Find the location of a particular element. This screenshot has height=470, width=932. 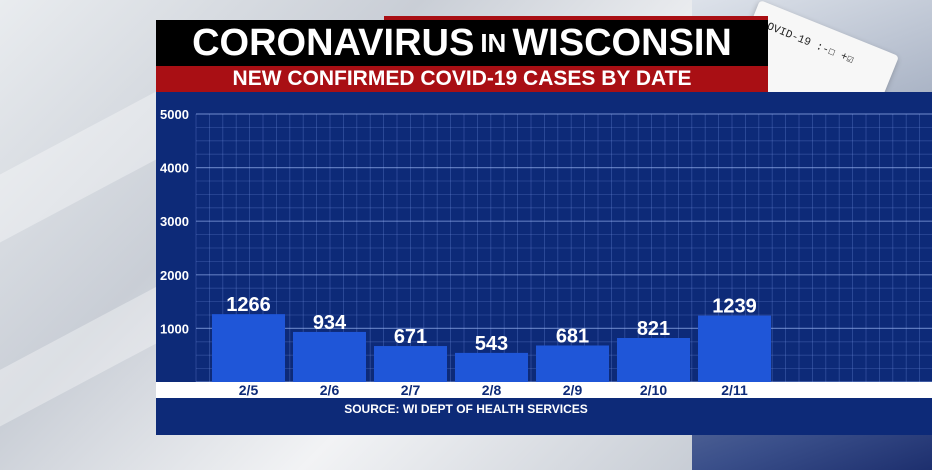

bar-value-label: 934 is located at coordinates (330, 323).